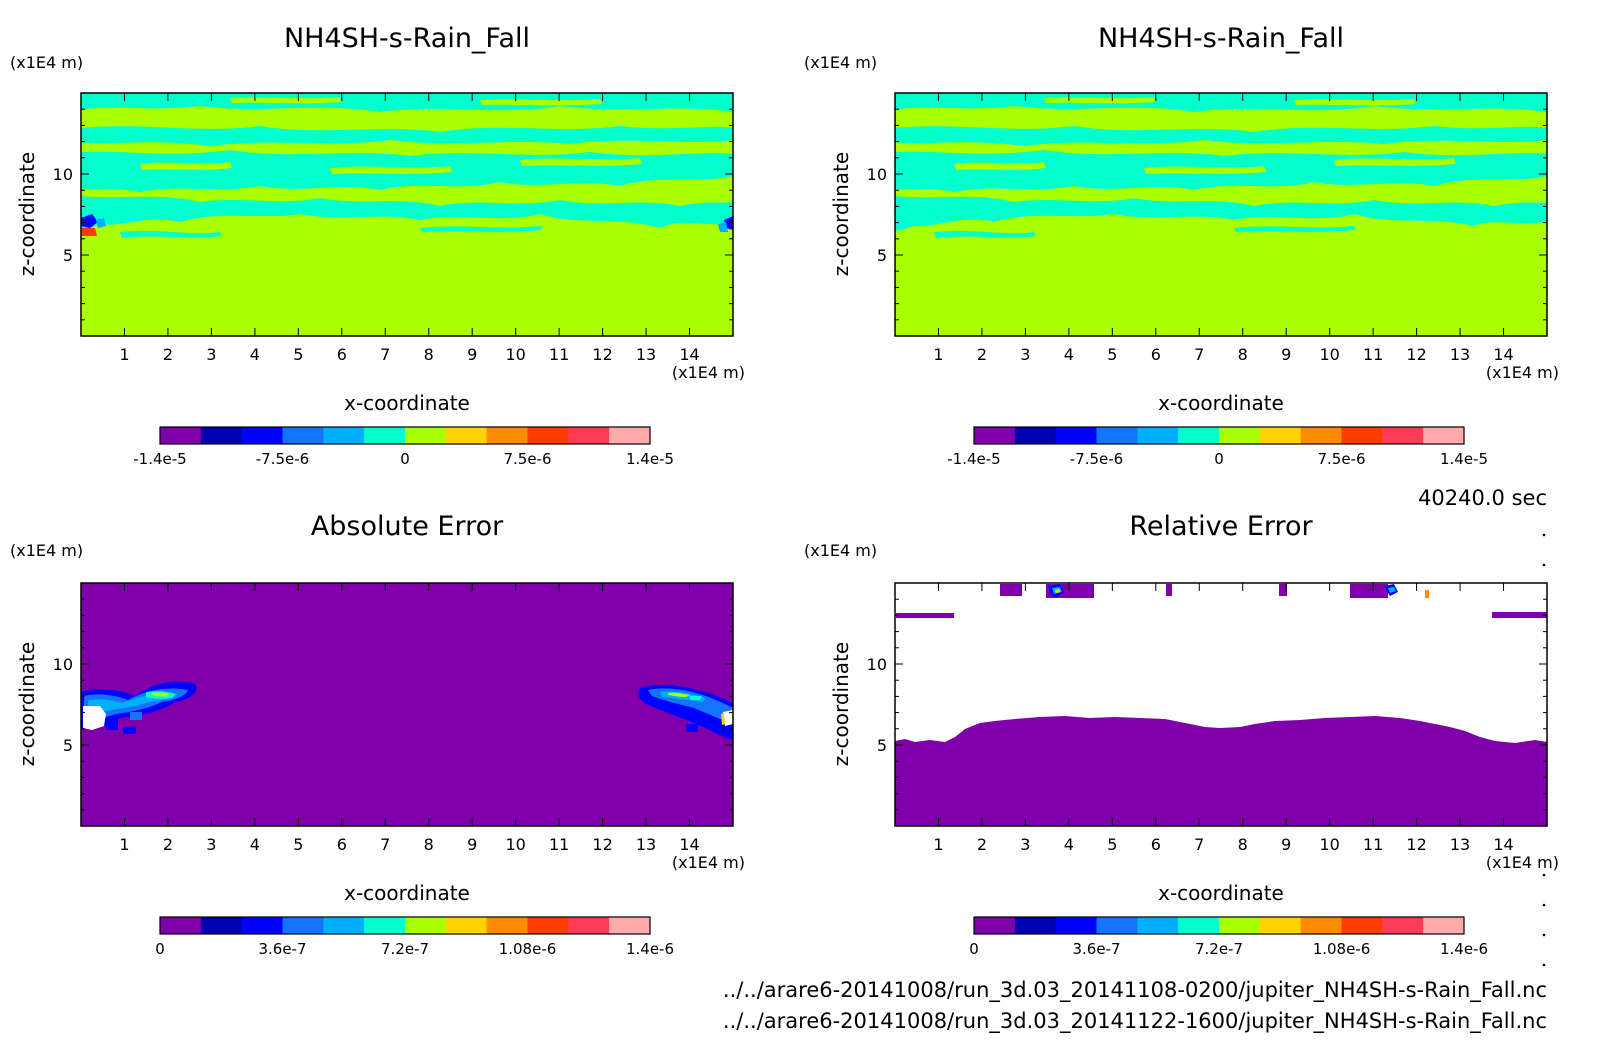 This screenshot has height=1054, width=1604. Describe the element at coordinates (407, 526) in the screenshot. I see `panel-title-2: Absolute Error` at that location.